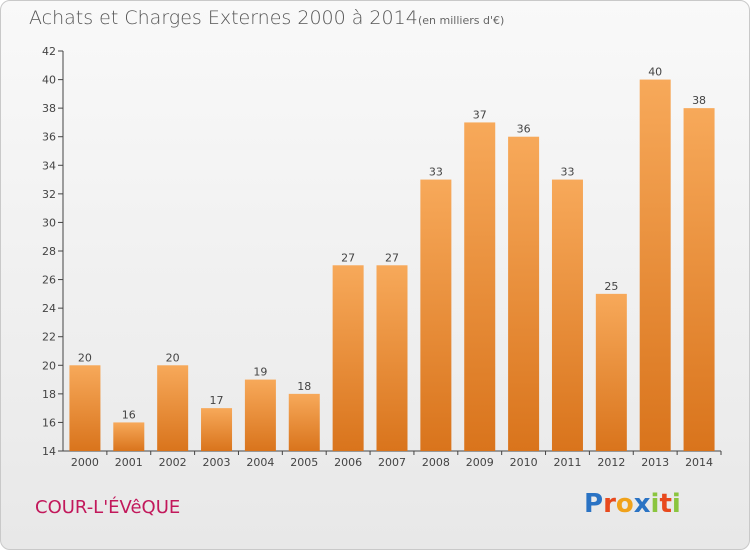 The image size is (750, 550). What do you see at coordinates (304, 386) in the screenshot?
I see `value-label: 18` at bounding box center [304, 386].